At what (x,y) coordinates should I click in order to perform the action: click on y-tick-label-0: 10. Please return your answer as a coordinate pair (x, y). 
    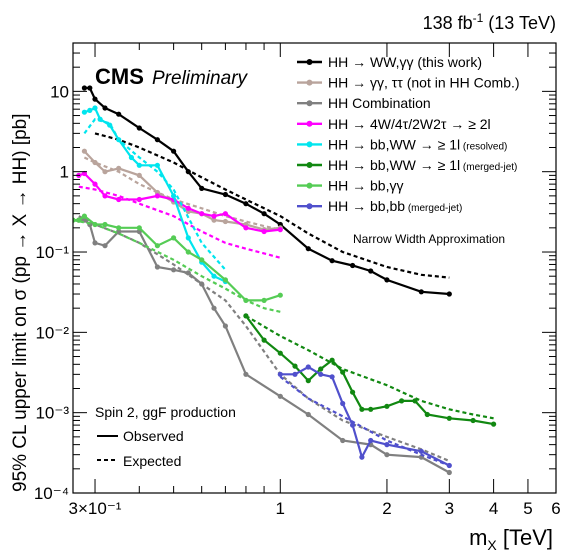
    Looking at the image, I should click on (59, 91).